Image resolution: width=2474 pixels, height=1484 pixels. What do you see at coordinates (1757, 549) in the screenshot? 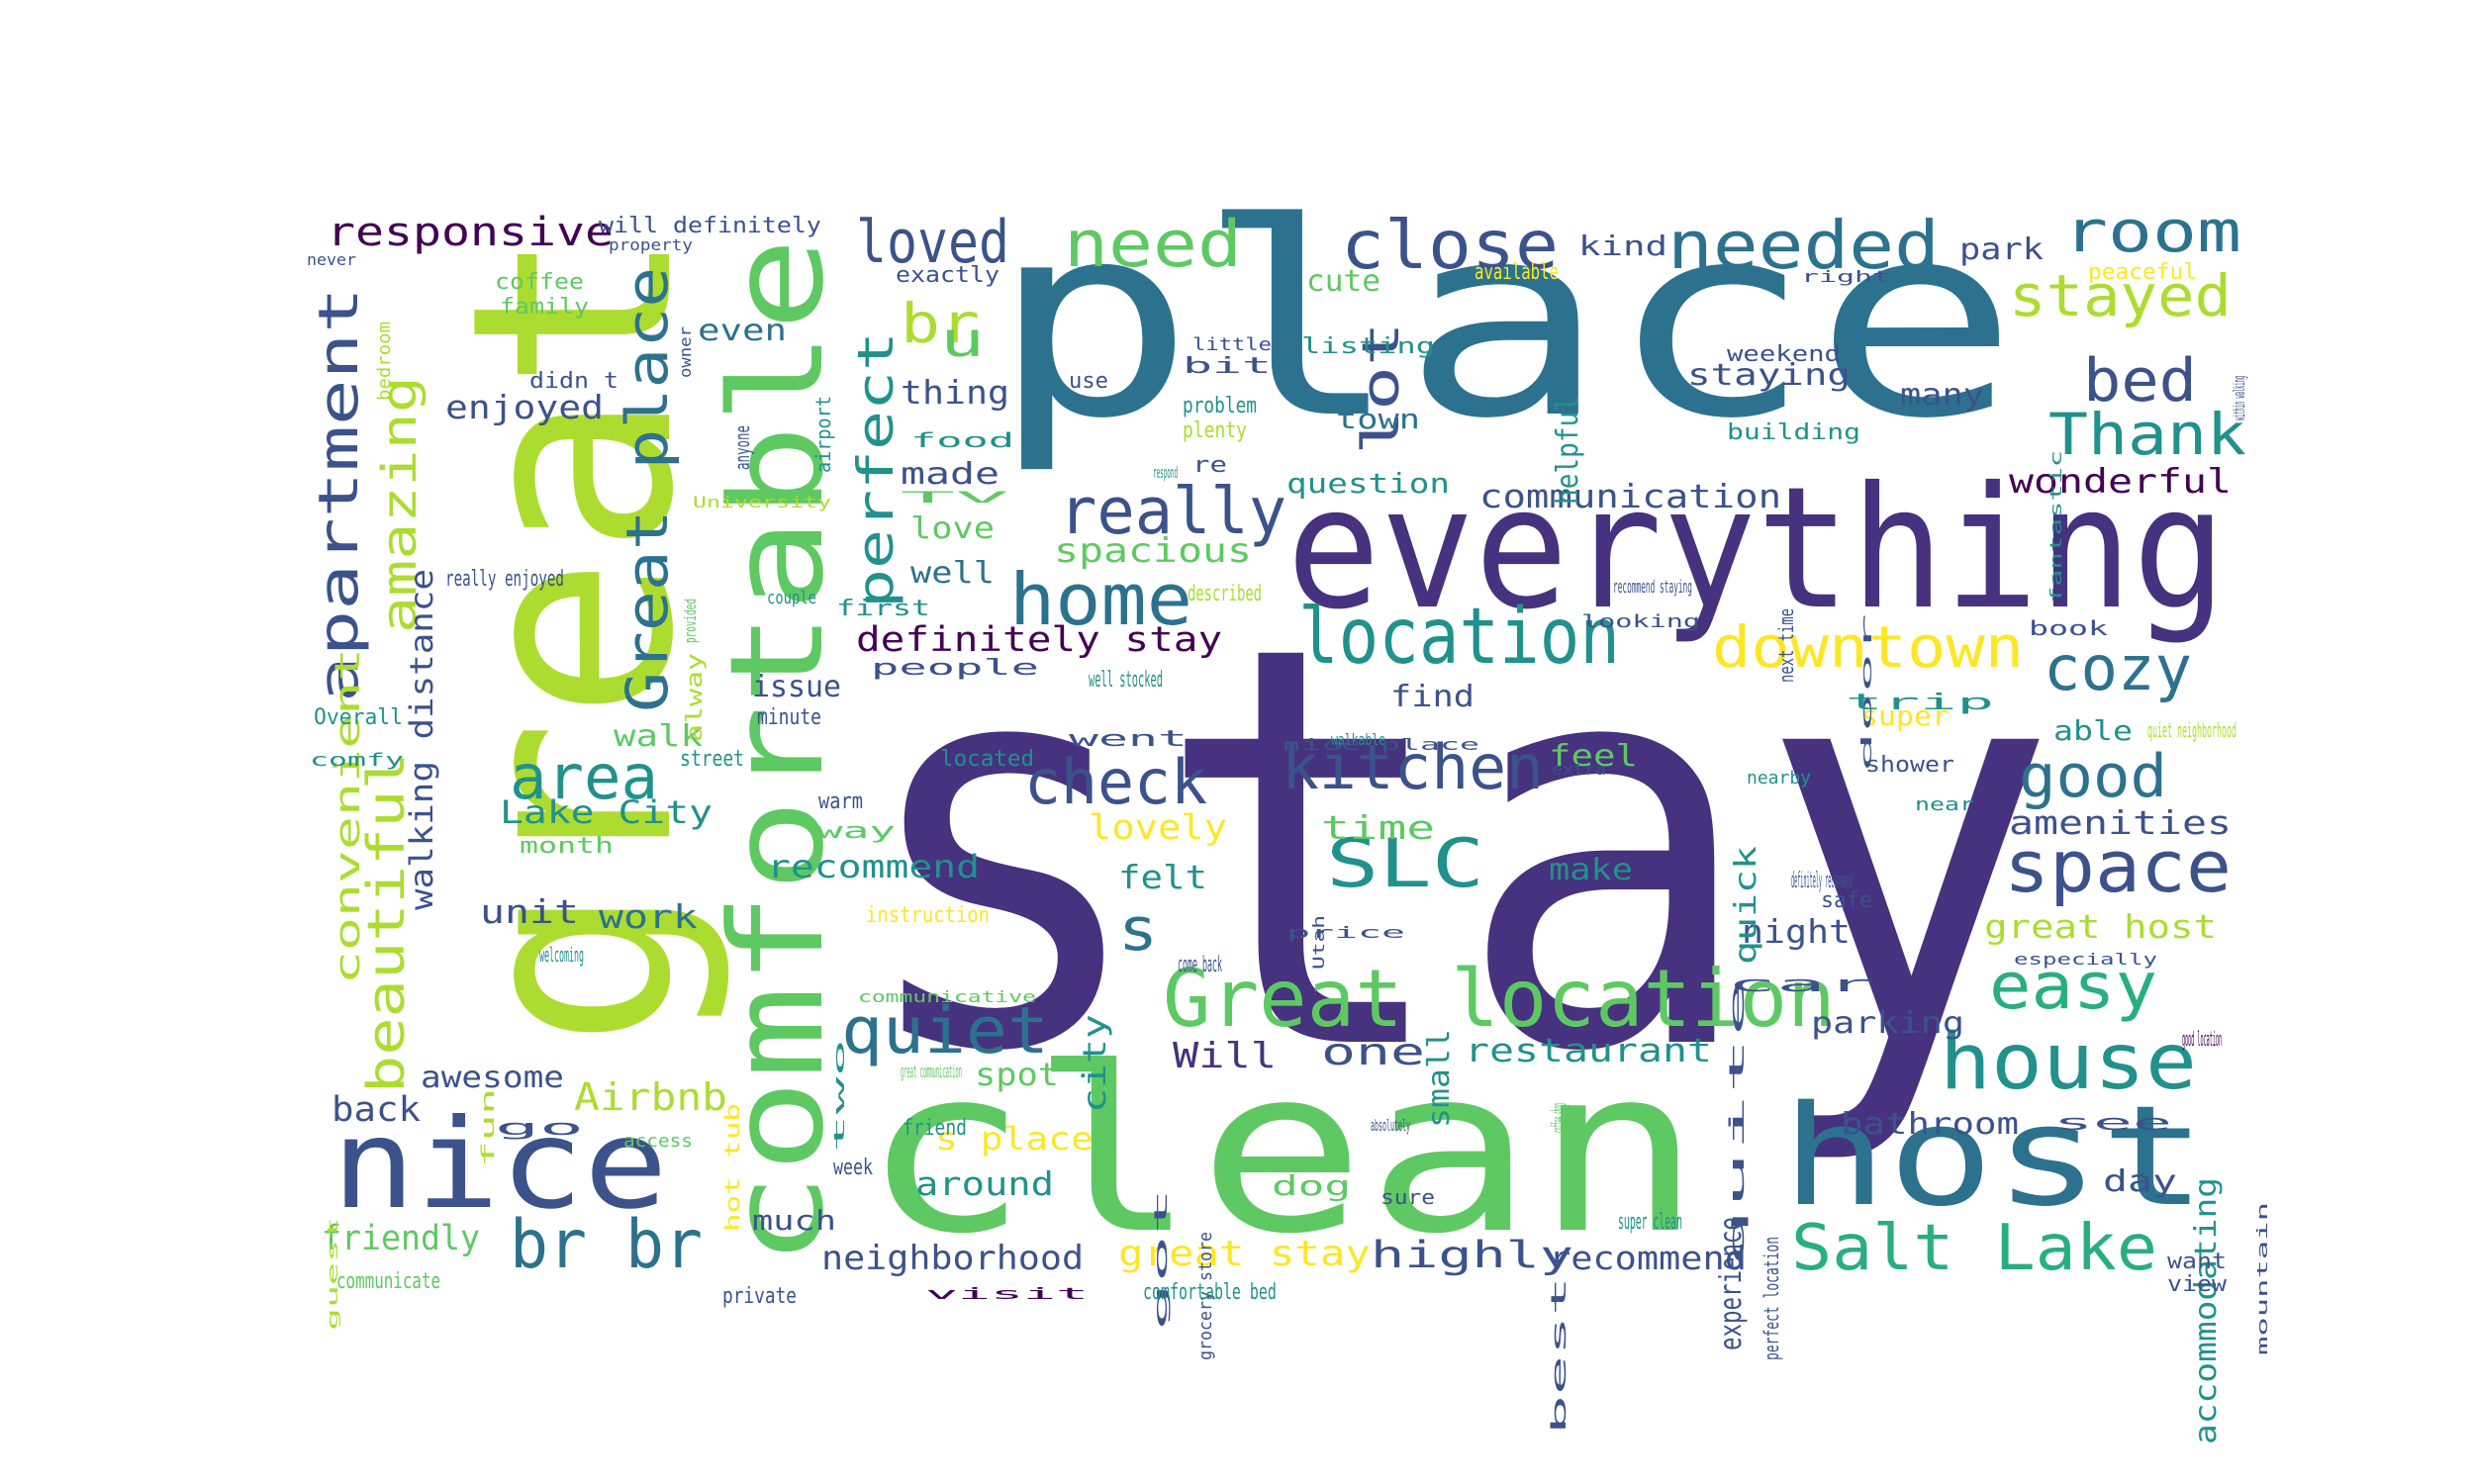
I see `word-everything-4: everything` at bounding box center [1757, 549].